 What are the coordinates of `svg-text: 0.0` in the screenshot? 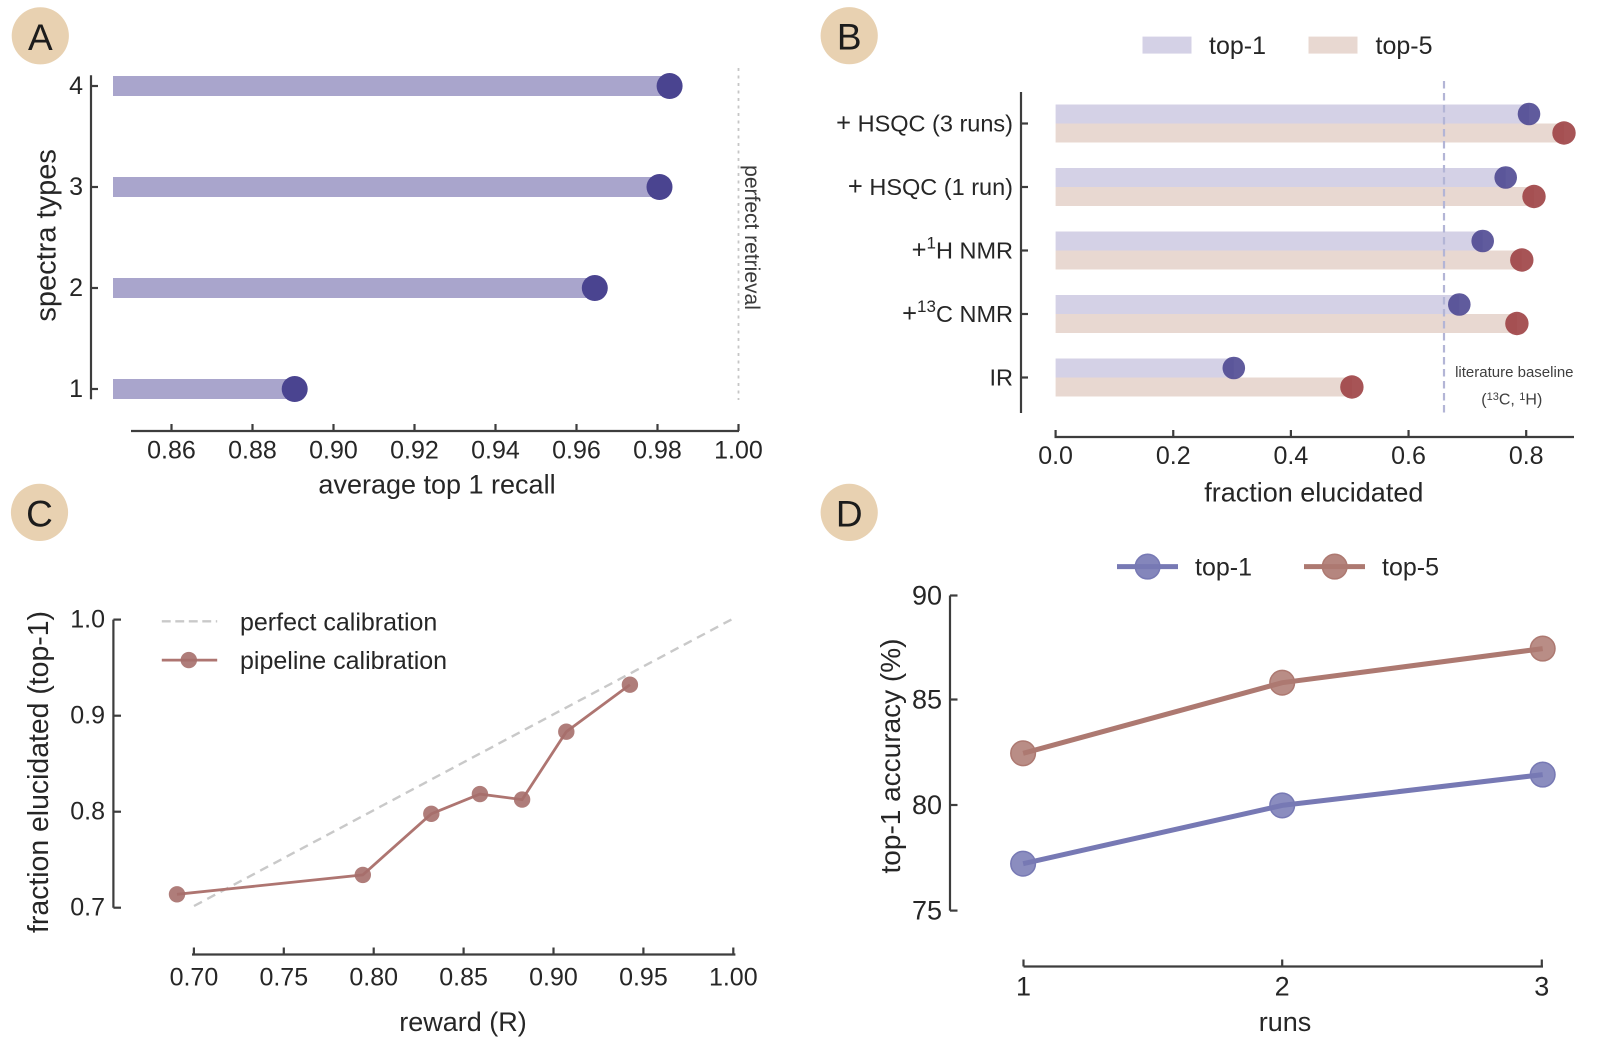 It's located at (1055, 456).